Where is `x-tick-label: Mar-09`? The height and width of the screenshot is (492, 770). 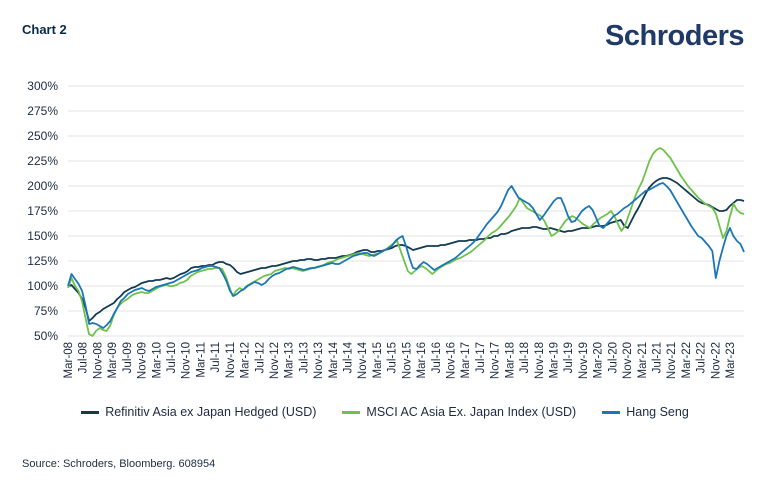
x-tick-label: Mar-09 is located at coordinates (113, 360).